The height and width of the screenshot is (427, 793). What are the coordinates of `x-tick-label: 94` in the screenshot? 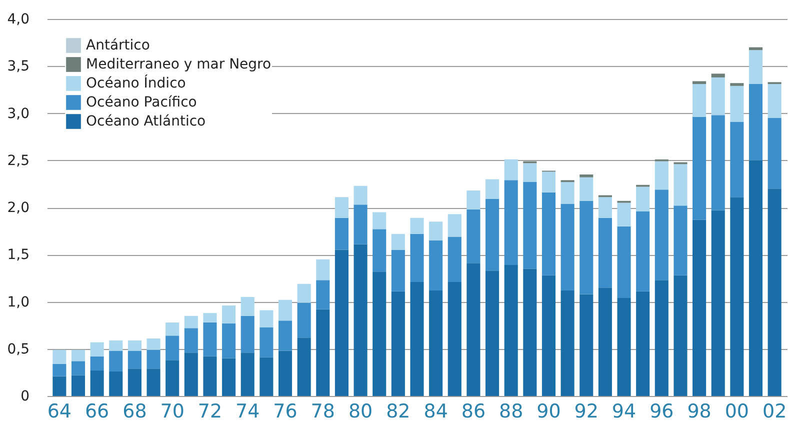 It's located at (624, 411).